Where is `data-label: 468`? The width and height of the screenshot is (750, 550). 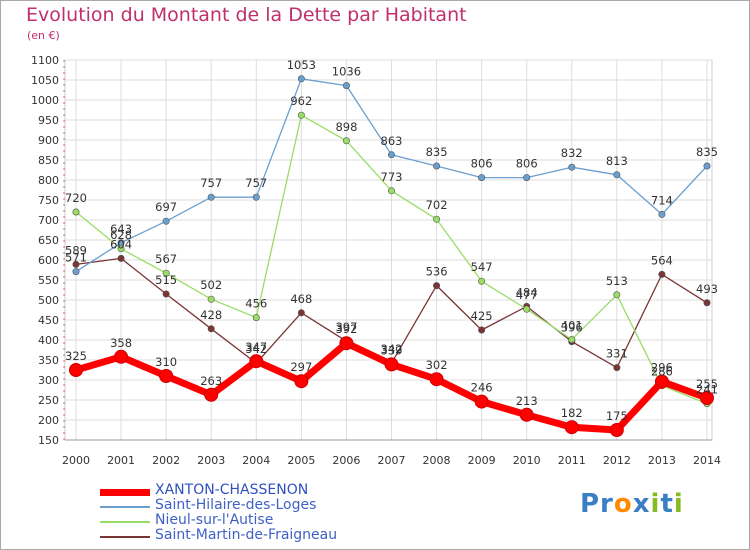 data-label: 468 is located at coordinates (301, 299).